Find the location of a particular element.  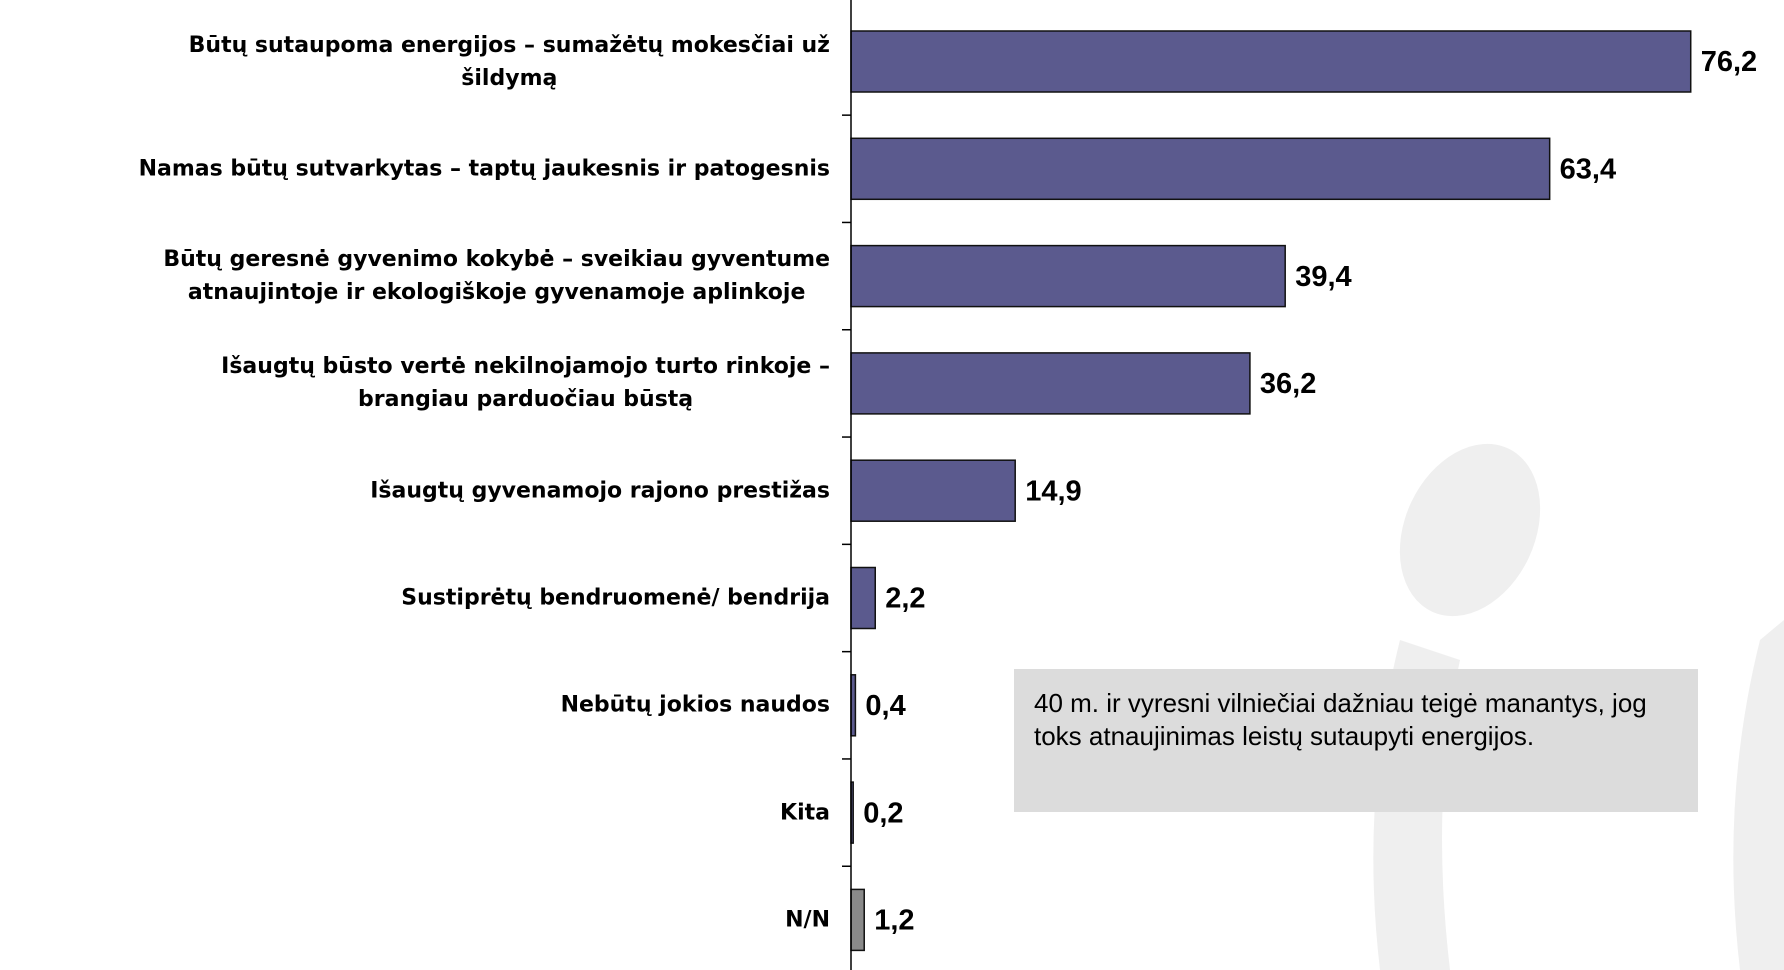

value-label: 36,2 is located at coordinates (1288, 384).